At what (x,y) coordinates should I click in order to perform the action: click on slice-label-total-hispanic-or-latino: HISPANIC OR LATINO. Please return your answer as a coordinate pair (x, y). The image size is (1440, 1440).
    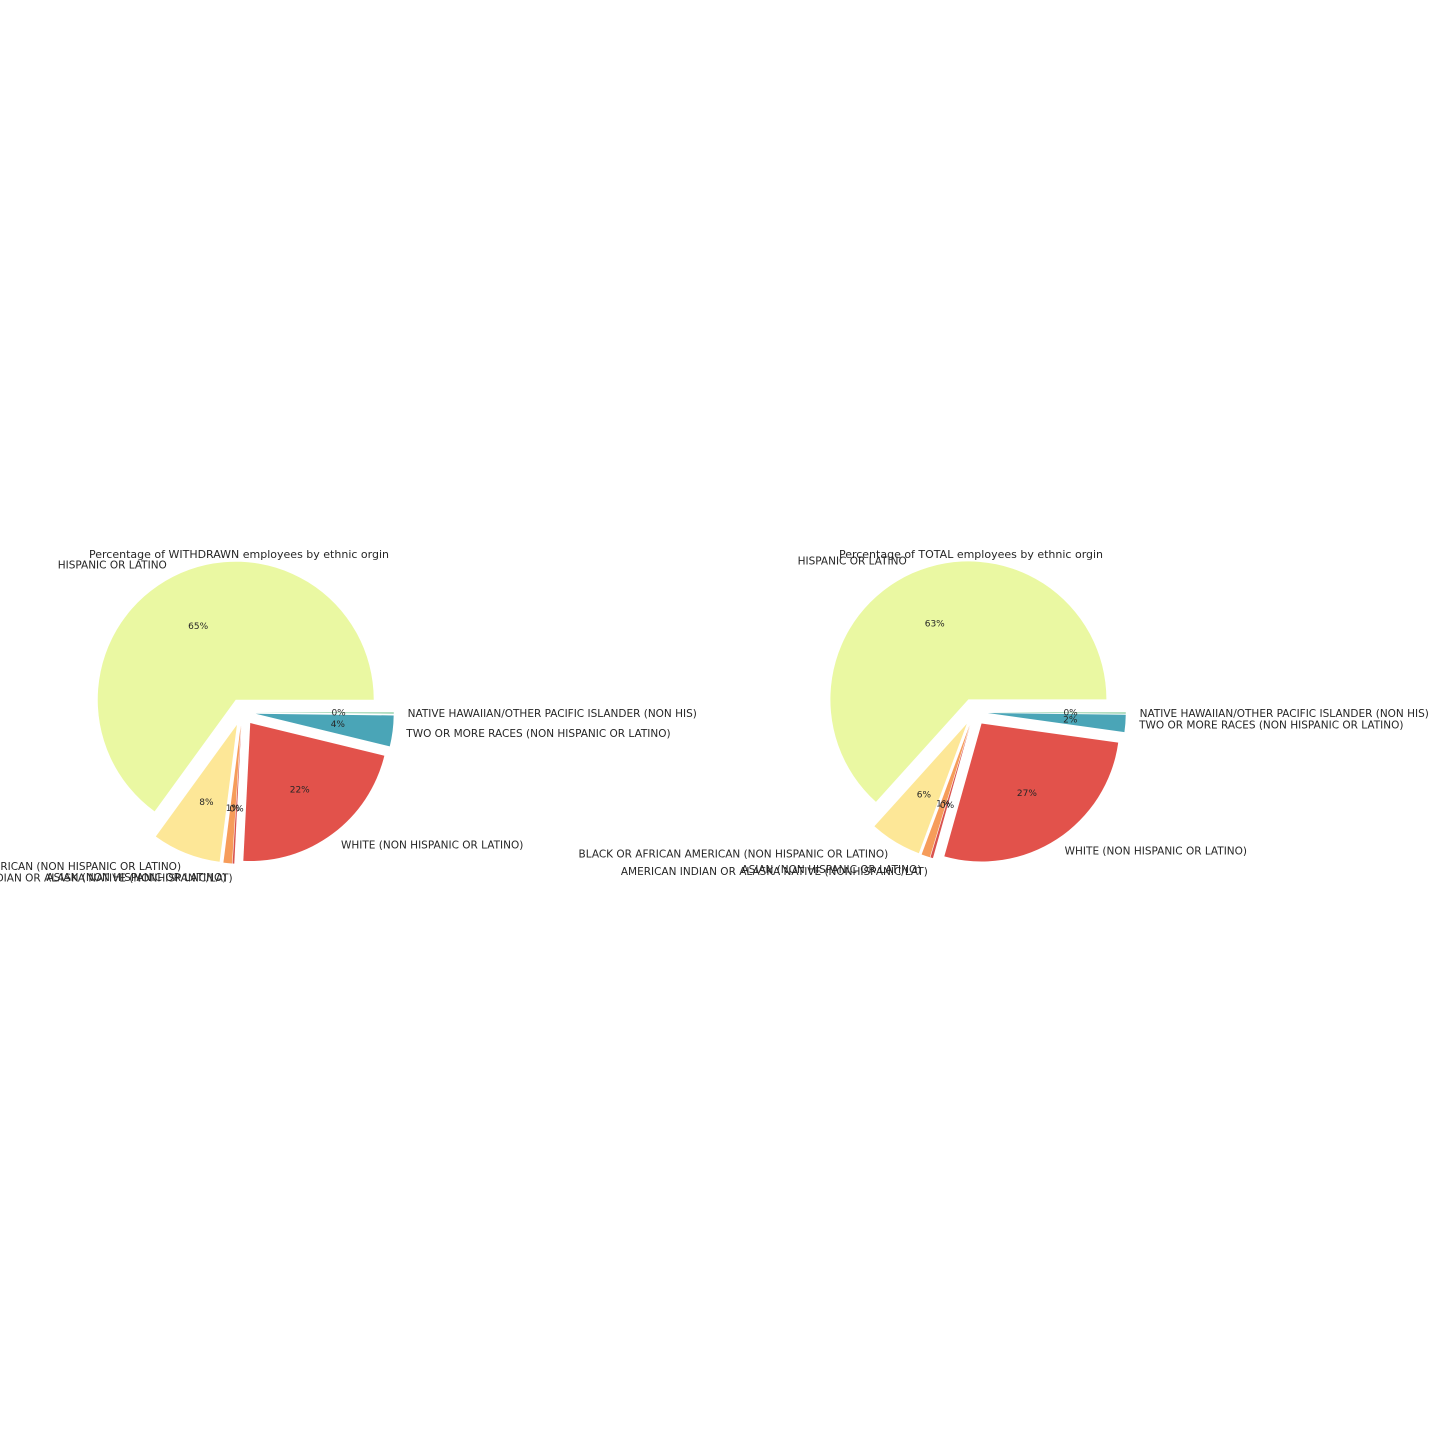
    Looking at the image, I should click on (852, 562).